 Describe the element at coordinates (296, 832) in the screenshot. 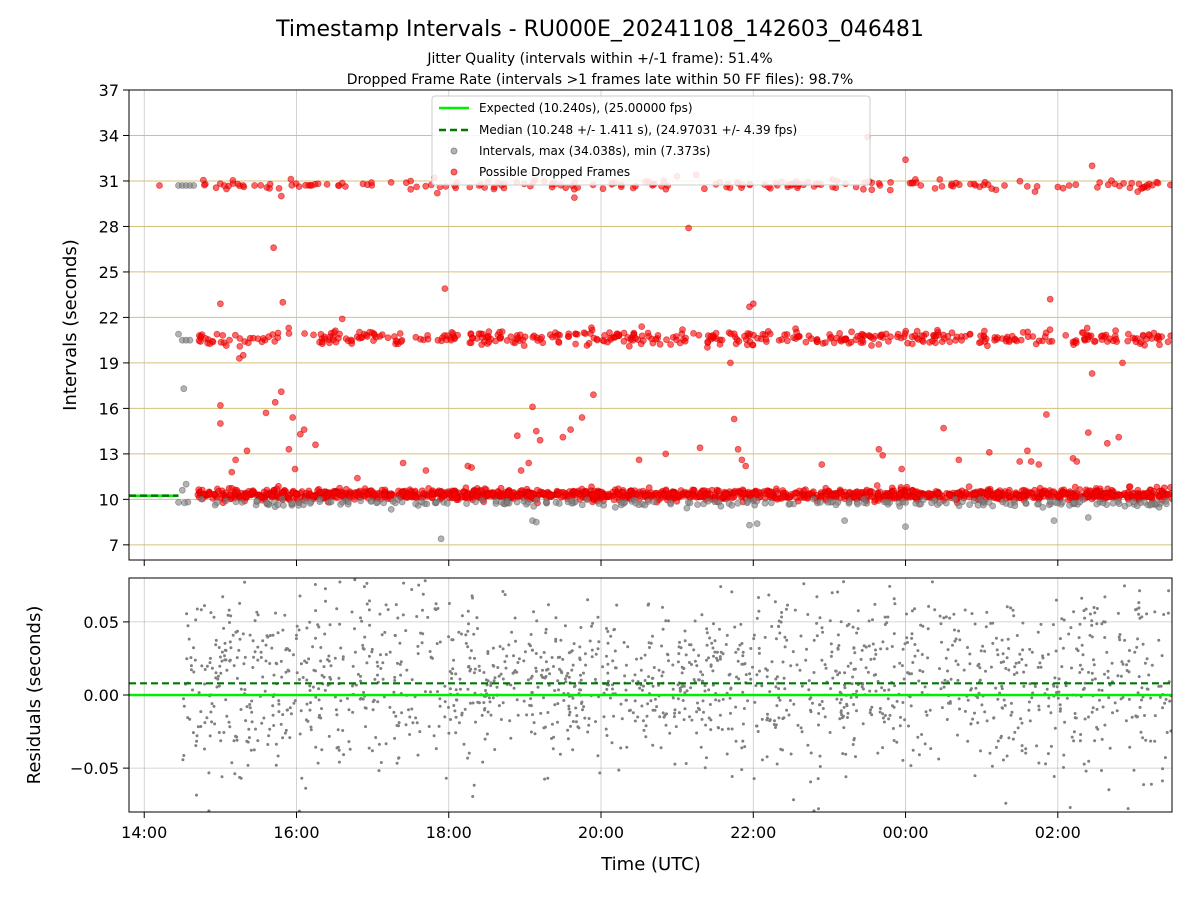

I see `bottom-x-tick-label: 16:00` at that location.